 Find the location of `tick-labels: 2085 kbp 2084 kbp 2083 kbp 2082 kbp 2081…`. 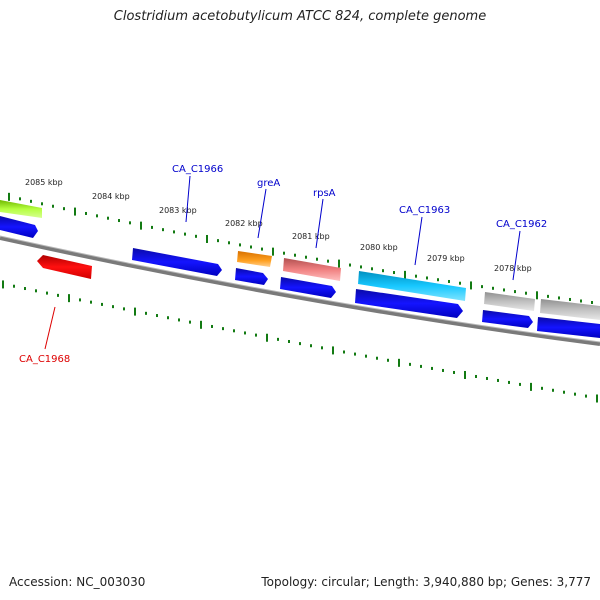

tick-labels: 2085 kbp 2084 kbp 2083 kbp 2082 kbp 2081… is located at coordinates (278, 225).